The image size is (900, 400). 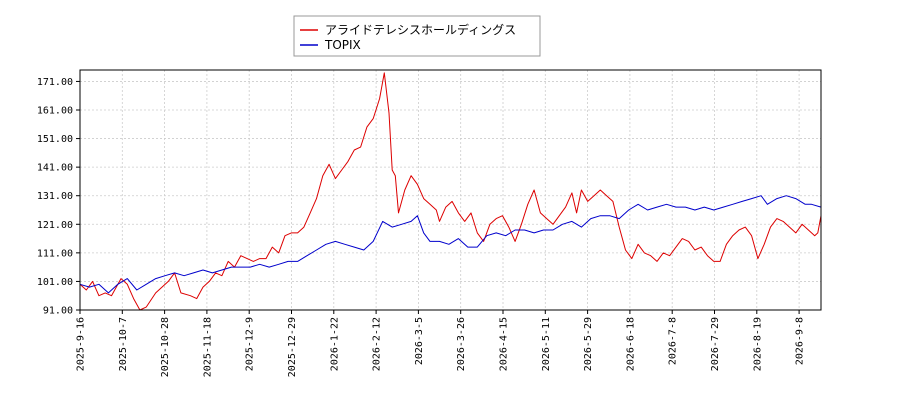 What do you see at coordinates (800, 341) in the screenshot?
I see `x-tick-label: 2026-9-8` at bounding box center [800, 341].